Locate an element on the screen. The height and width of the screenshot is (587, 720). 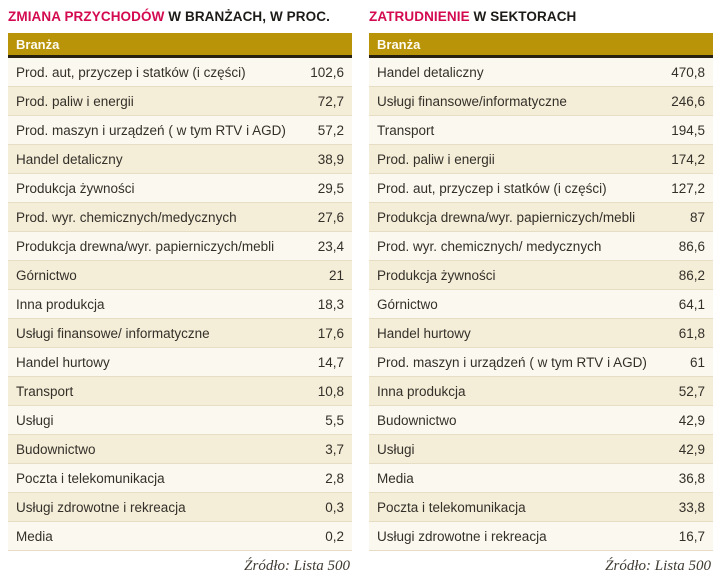
table-row: Media 0,2 is located at coordinates (180, 536).